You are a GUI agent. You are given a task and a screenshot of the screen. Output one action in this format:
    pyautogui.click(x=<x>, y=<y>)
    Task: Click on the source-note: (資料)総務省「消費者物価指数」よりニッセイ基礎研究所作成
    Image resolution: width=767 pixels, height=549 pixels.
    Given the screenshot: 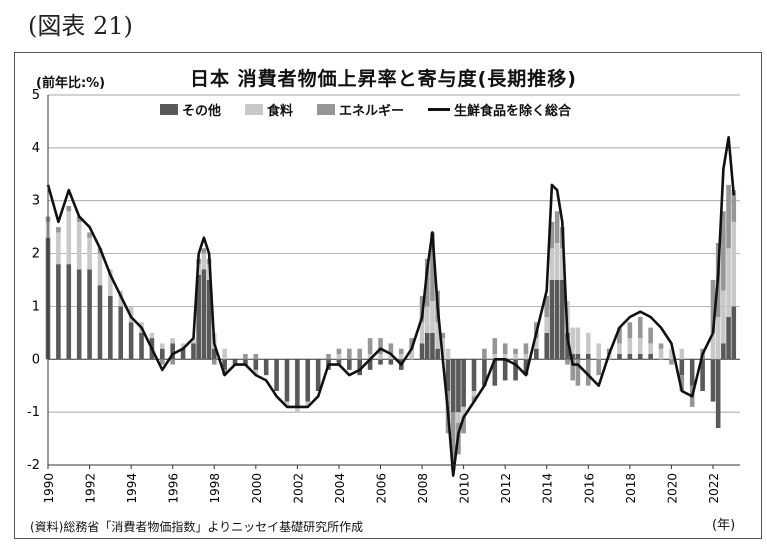 What is the action you would take?
    pyautogui.click(x=197, y=527)
    